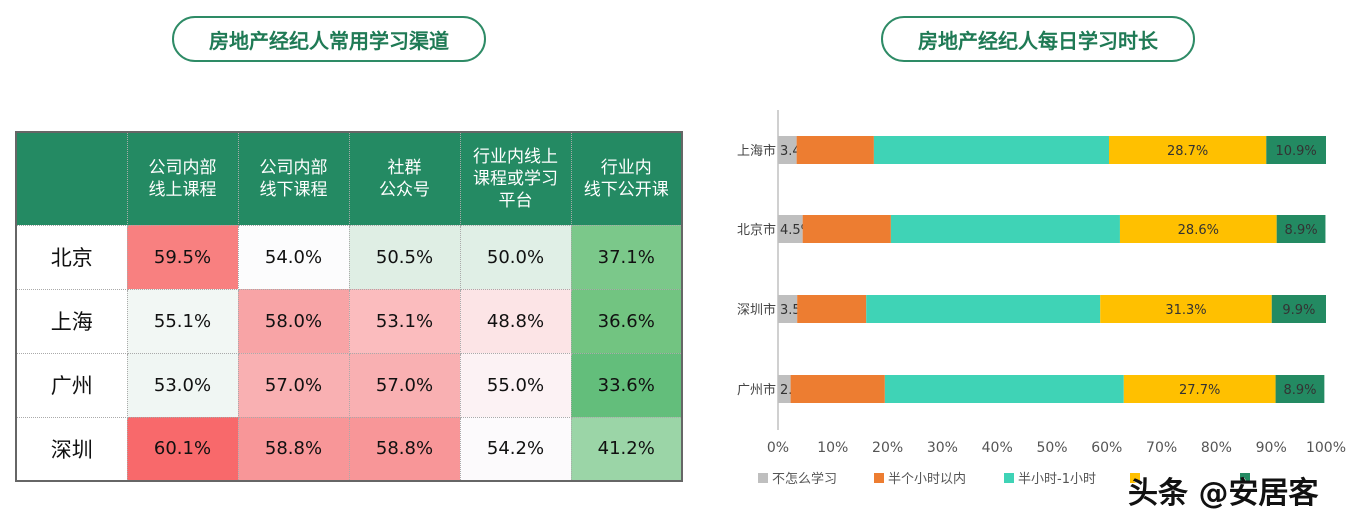  I want to click on row-city: 上海, so click(71, 321).